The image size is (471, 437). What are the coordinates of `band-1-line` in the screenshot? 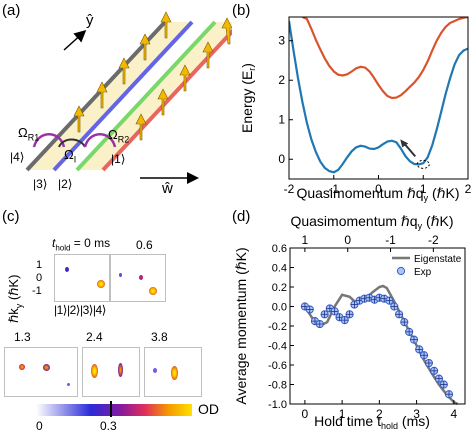 It's located at (378, 97).